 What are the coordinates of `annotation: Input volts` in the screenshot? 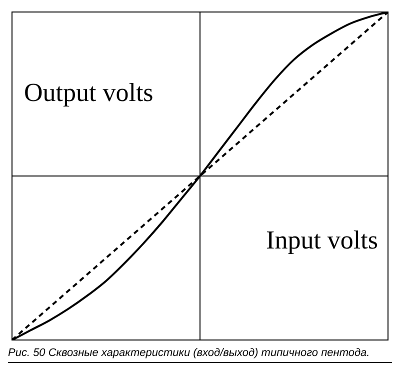 It's located at (322, 239).